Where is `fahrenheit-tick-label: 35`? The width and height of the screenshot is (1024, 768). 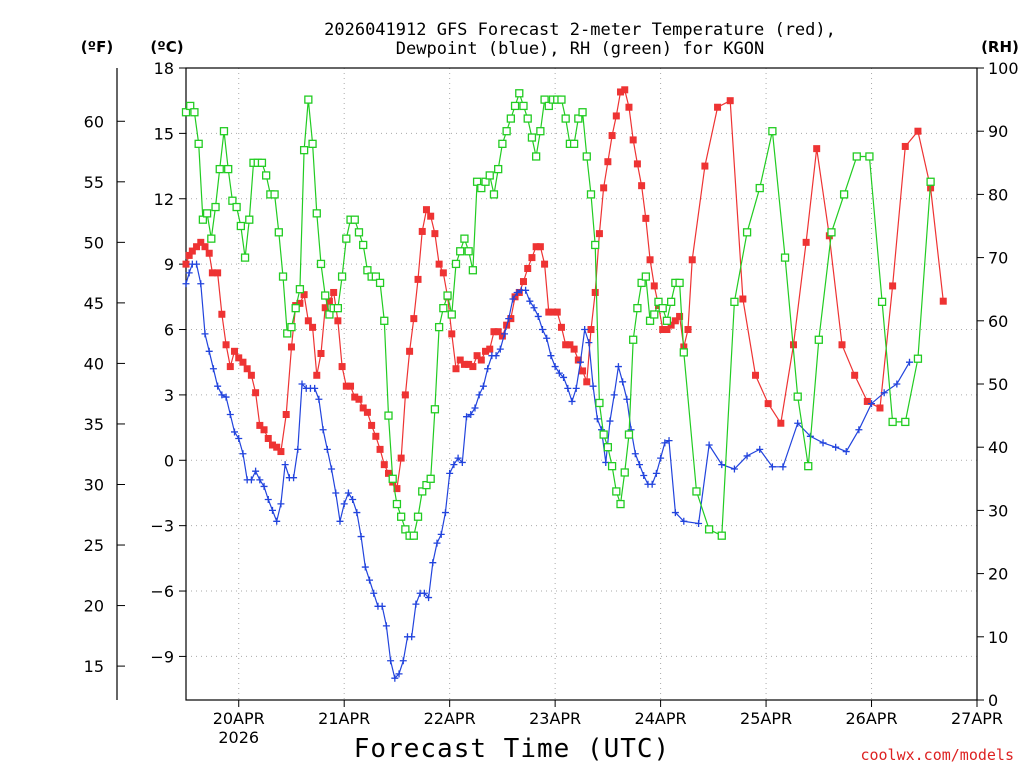
fahrenheit-tick-label: 35 is located at coordinates (94, 424).